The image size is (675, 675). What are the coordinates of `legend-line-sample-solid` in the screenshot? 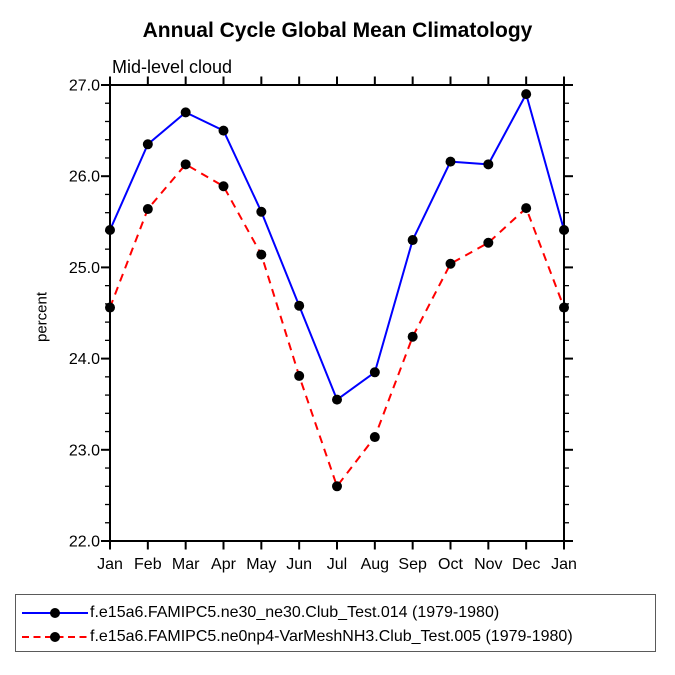 It's located at (55, 613).